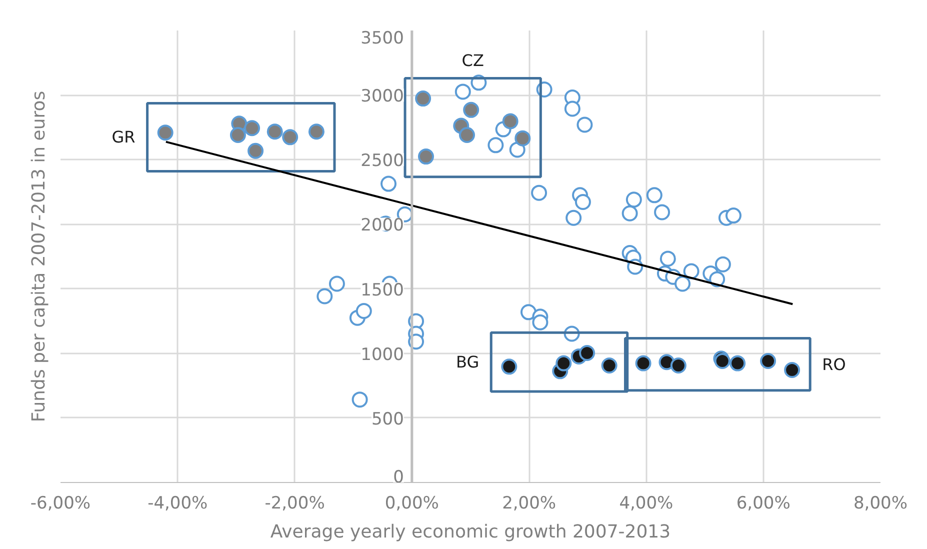 The width and height of the screenshot is (927, 549). Describe the element at coordinates (763, 504) in the screenshot. I see `x-tick-label: 6,00%` at that location.